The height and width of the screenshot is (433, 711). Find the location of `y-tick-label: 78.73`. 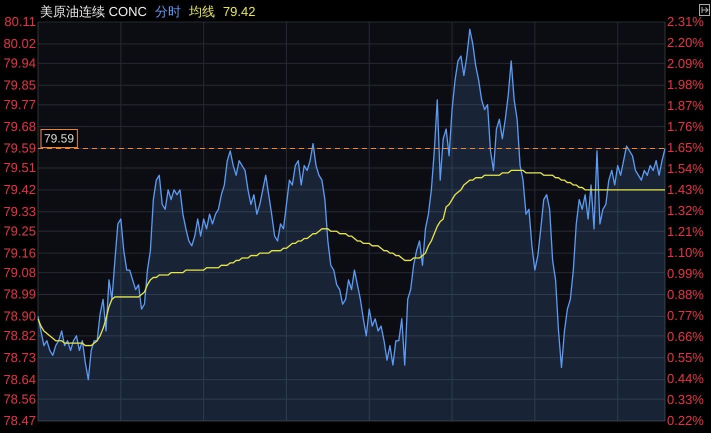

y-tick-label: 78.73 is located at coordinates (19, 357).